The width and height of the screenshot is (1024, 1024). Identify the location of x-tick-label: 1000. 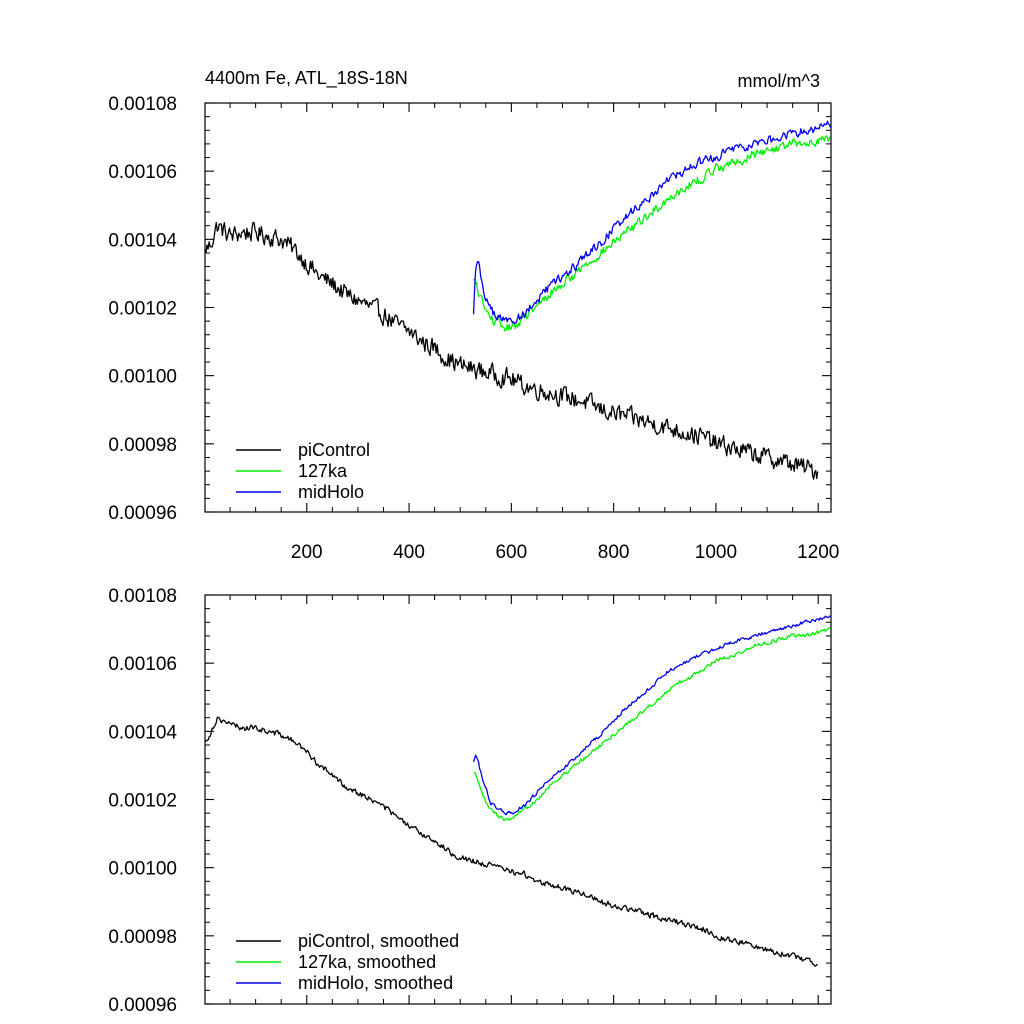
(716, 552).